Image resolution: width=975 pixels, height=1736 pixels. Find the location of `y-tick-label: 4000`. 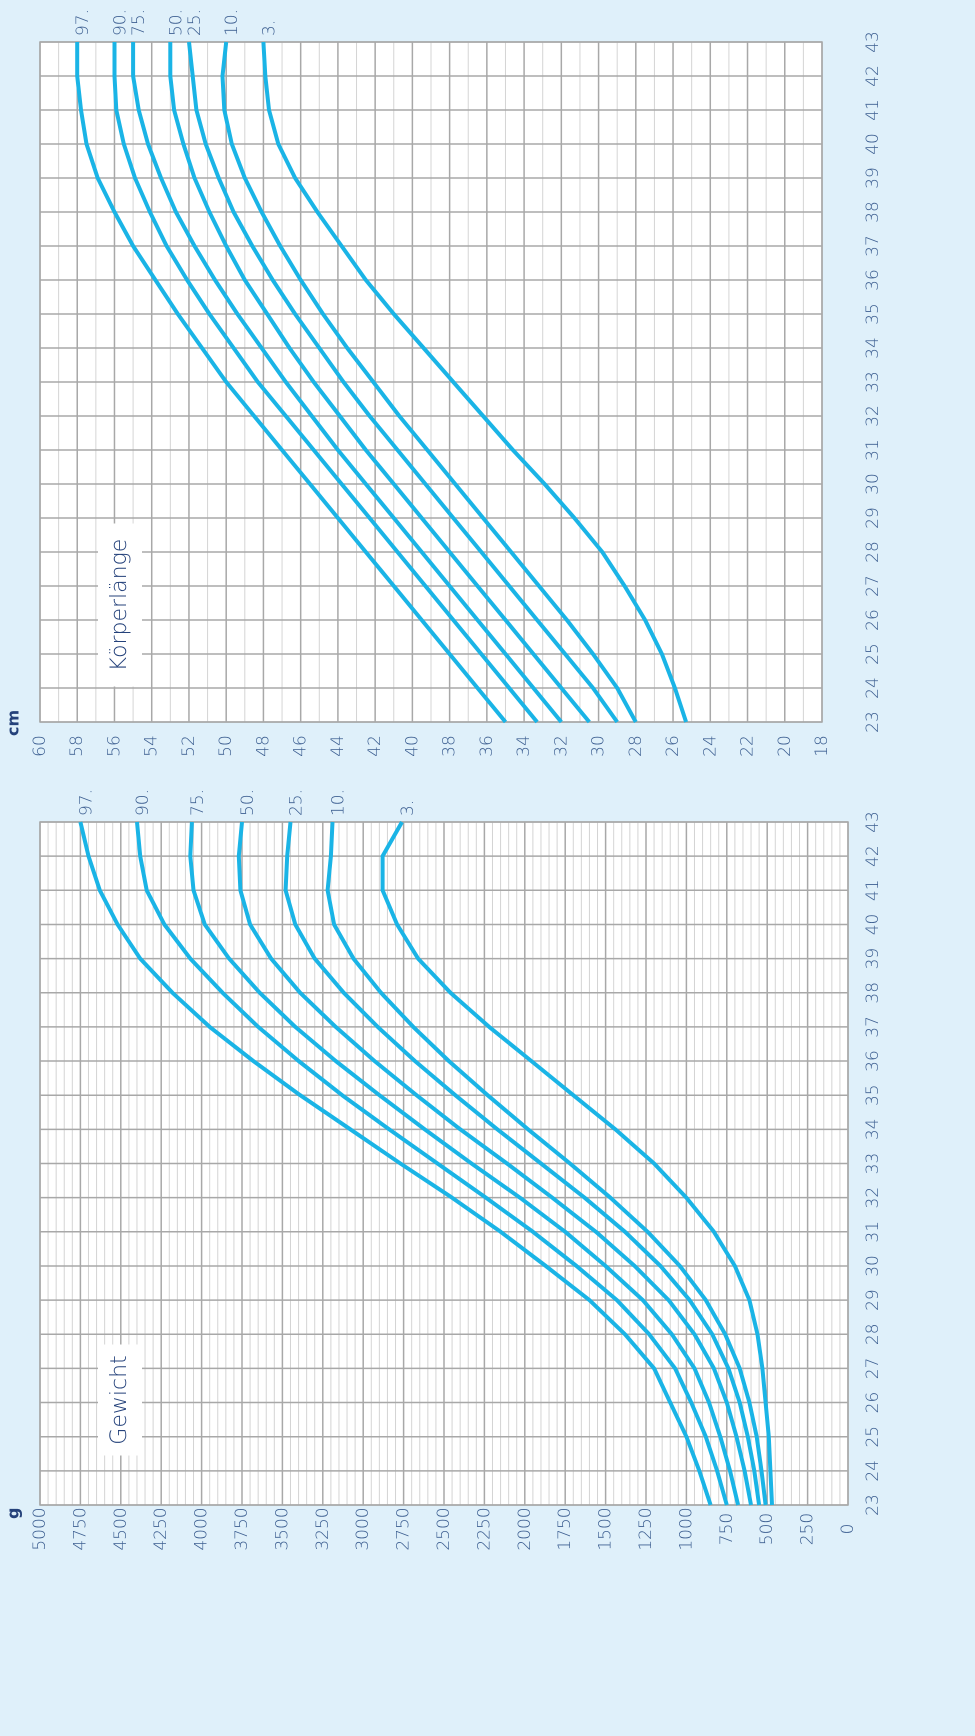

y-tick-label: 4000 is located at coordinates (202, 1528).